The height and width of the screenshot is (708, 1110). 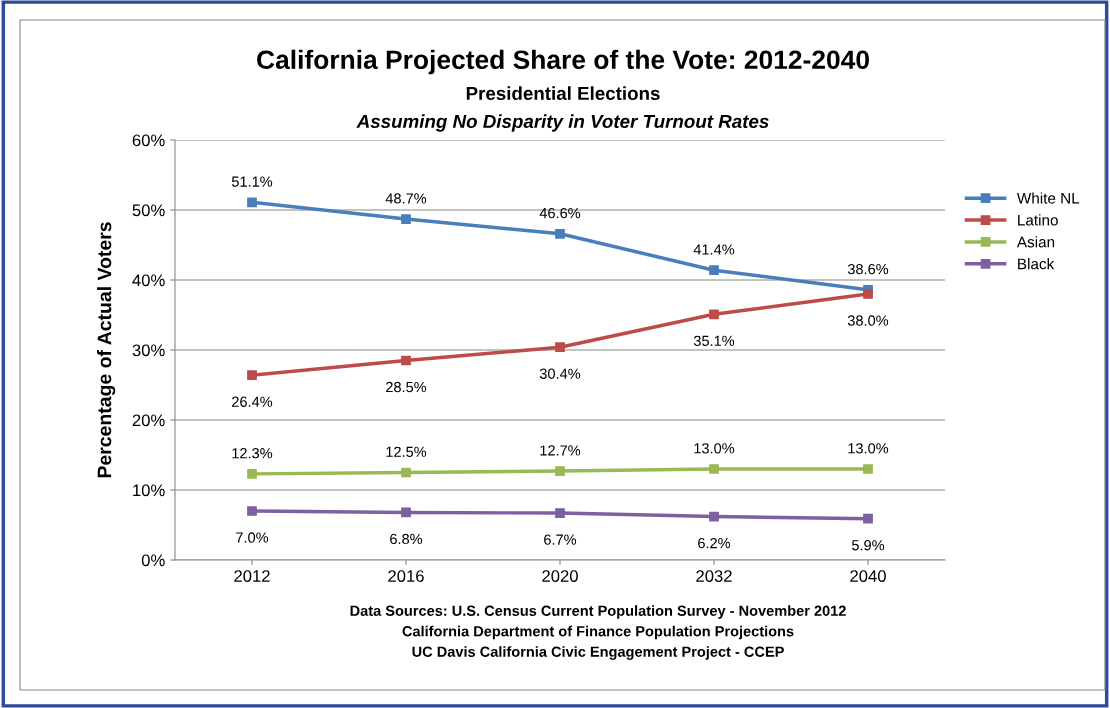 What do you see at coordinates (598, 632) in the screenshot?
I see `text: California Department of Finance Population Projections` at bounding box center [598, 632].